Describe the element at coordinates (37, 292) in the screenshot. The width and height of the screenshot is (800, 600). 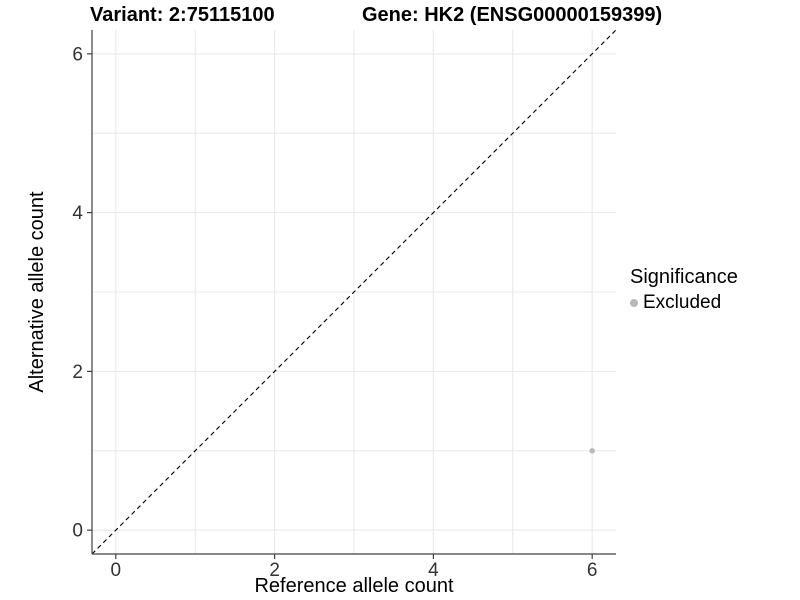
I see `y-axis-title: Alternative allele count` at that location.